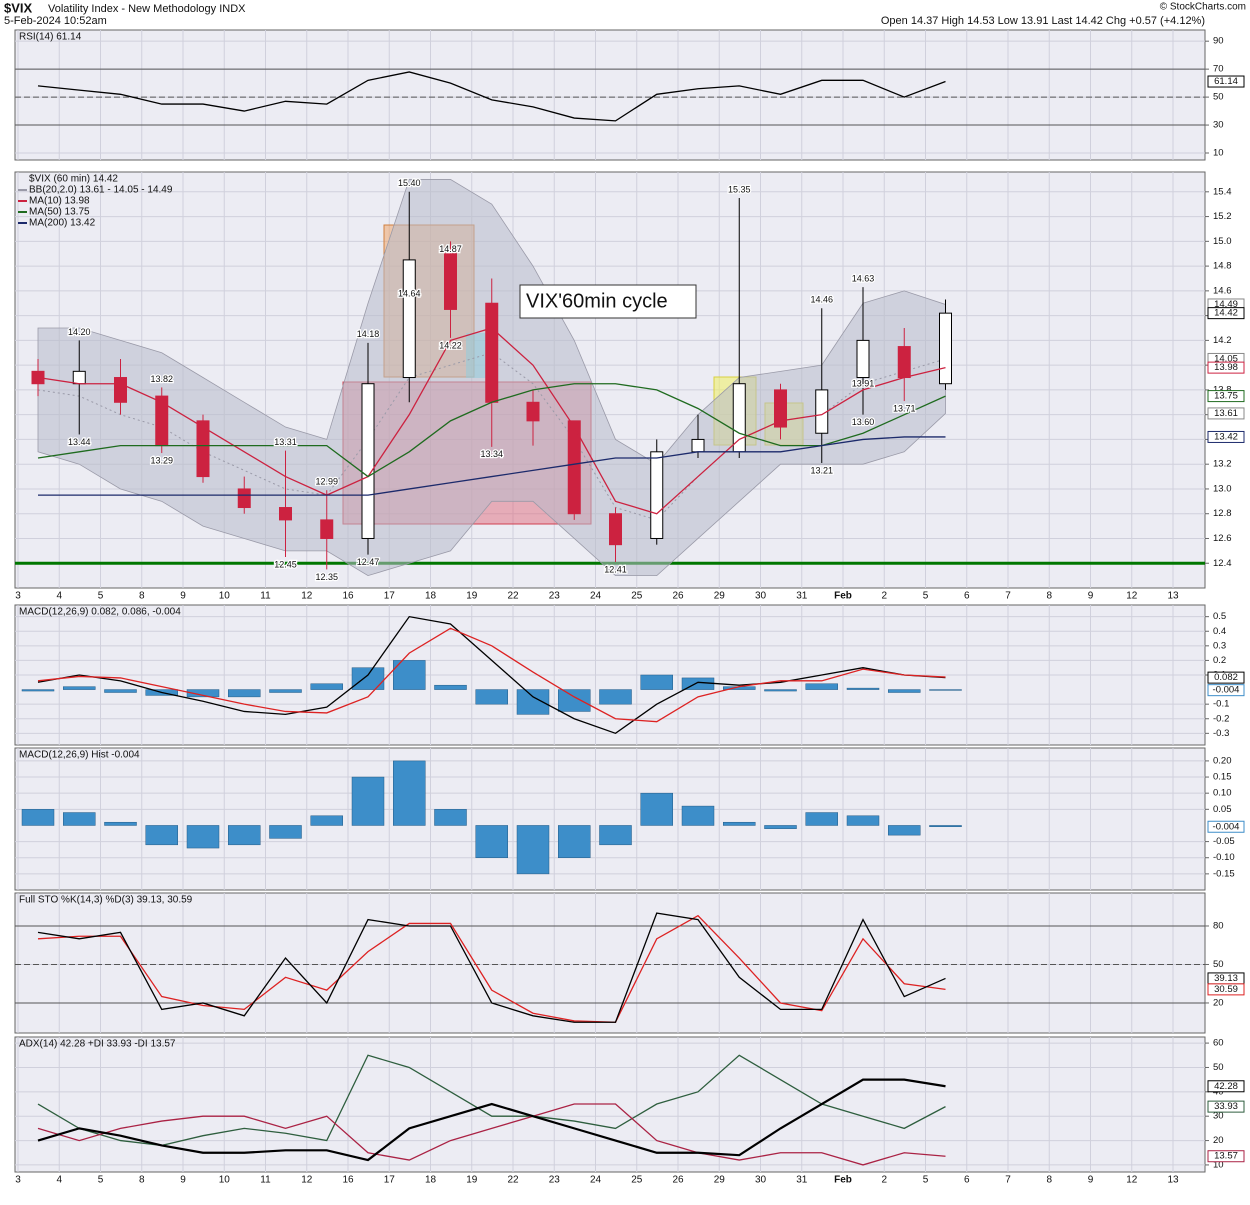 Image resolution: width=1250 pixels, height=1205 pixels. What do you see at coordinates (761, 1180) in the screenshot?
I see `x-tick-label: 30` at bounding box center [761, 1180].